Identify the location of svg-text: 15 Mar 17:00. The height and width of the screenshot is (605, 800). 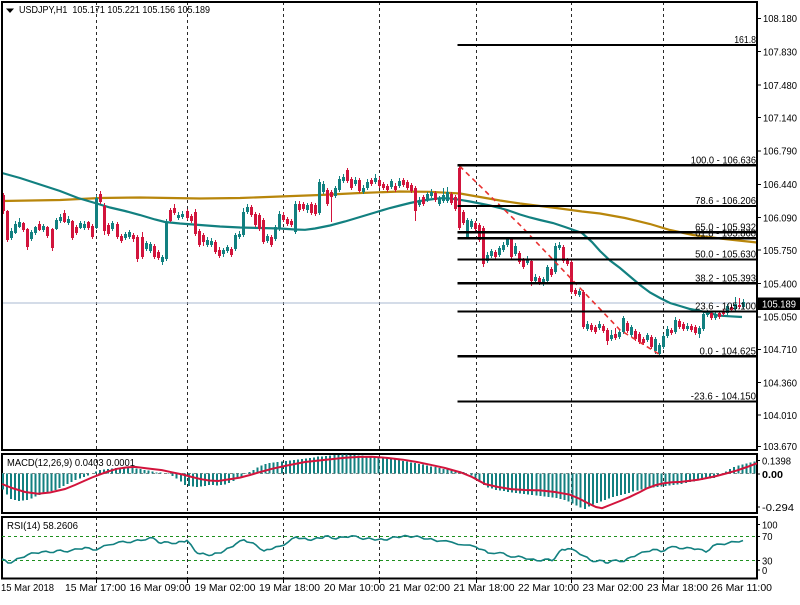
(95, 588).